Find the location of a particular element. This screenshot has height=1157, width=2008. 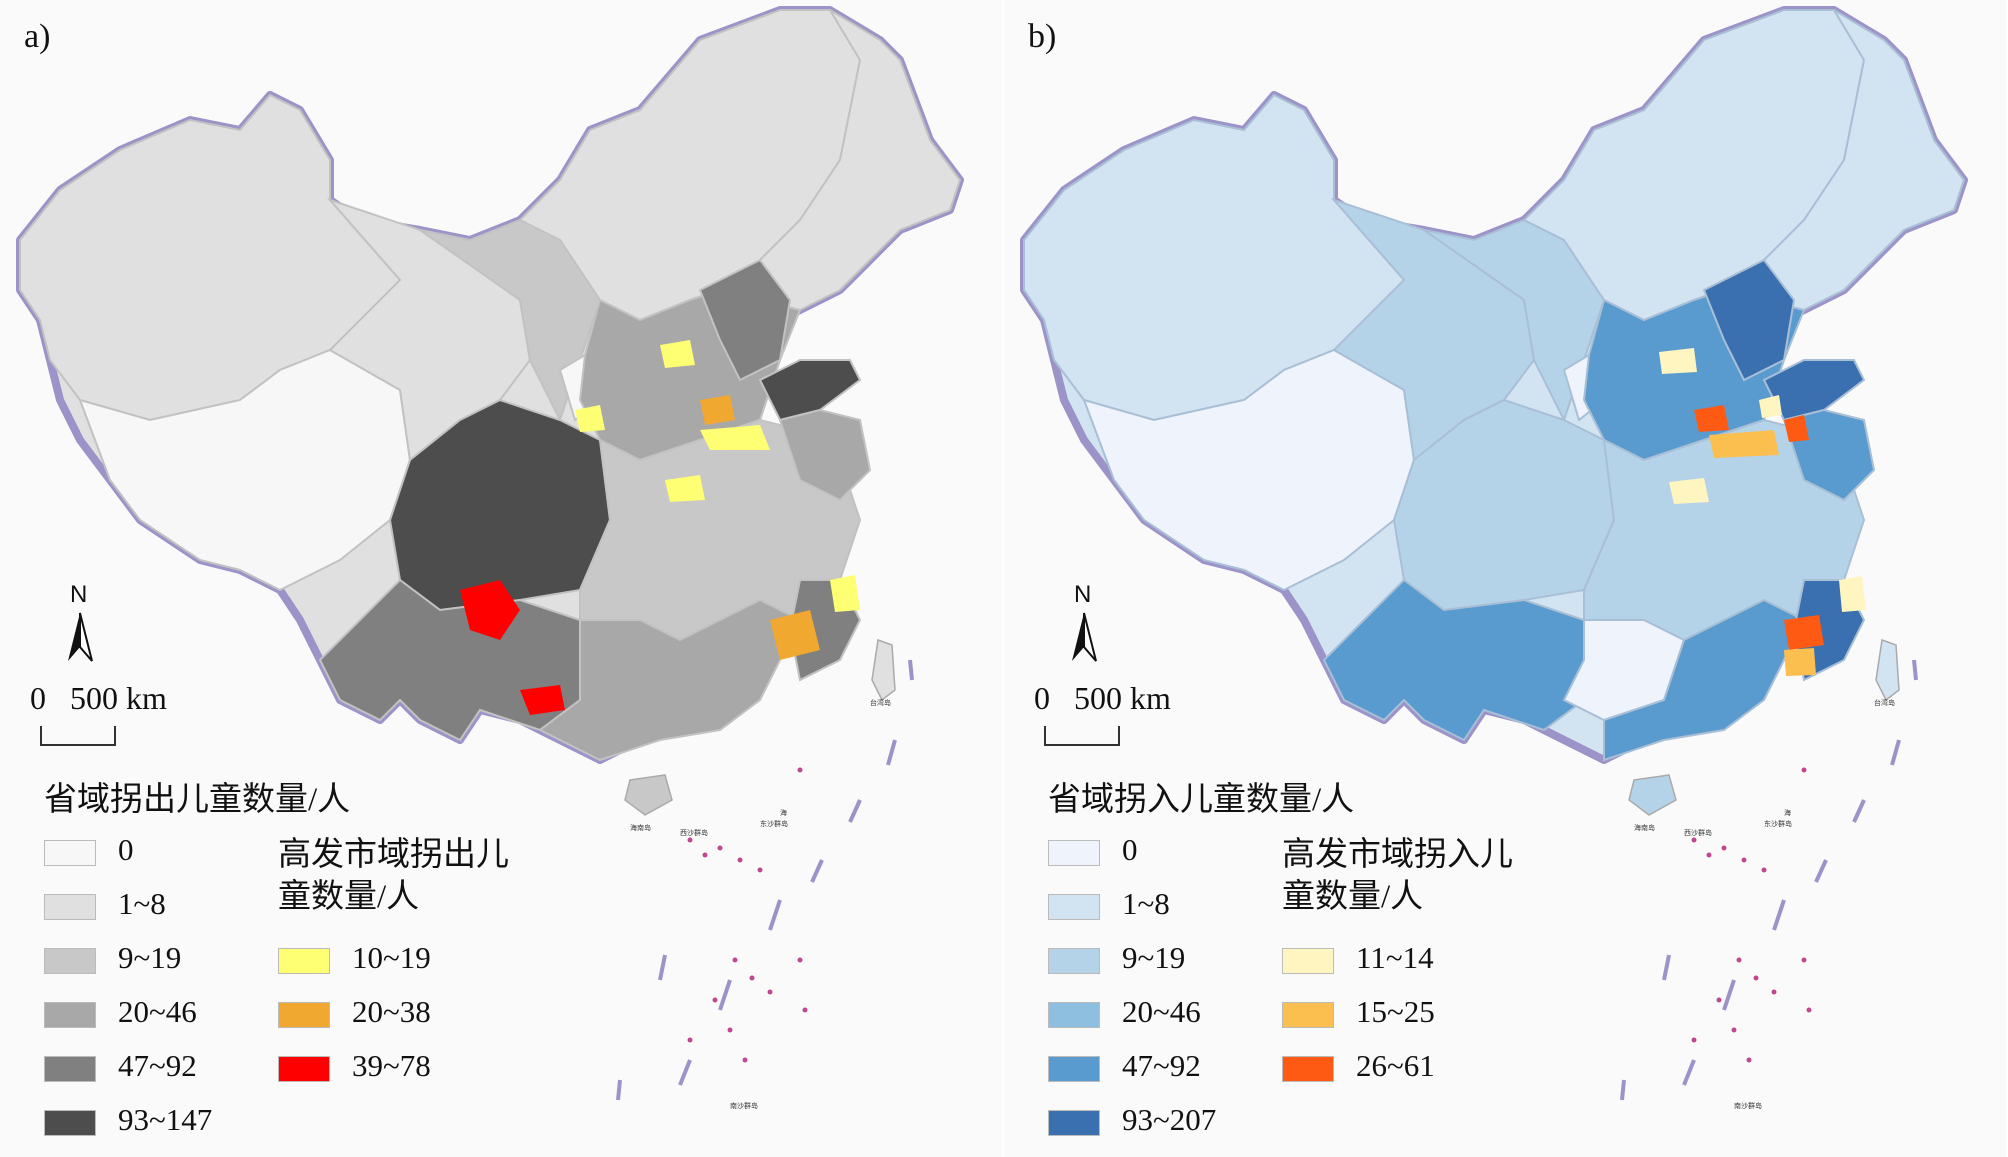

taiwan-label: 台湾岛 is located at coordinates (1884, 702).